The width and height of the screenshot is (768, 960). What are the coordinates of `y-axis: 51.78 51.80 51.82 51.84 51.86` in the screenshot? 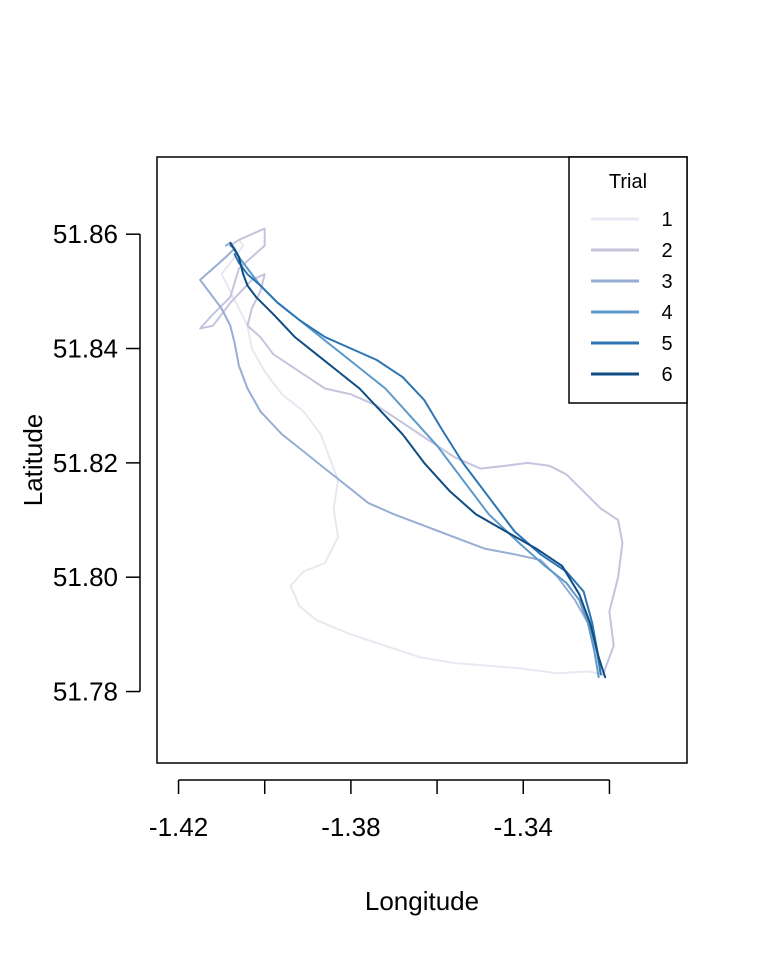 It's located at (97, 463).